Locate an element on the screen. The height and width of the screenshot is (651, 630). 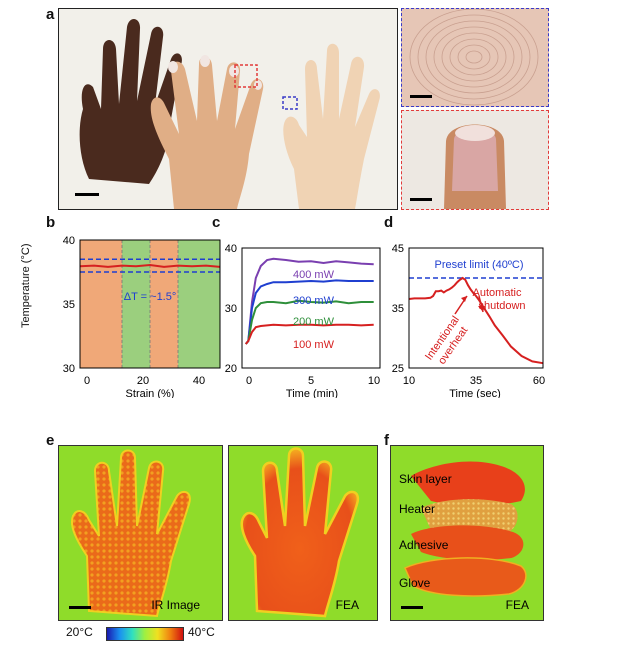
chart-b-ytick-40: 40 is located at coordinates (69, 241).